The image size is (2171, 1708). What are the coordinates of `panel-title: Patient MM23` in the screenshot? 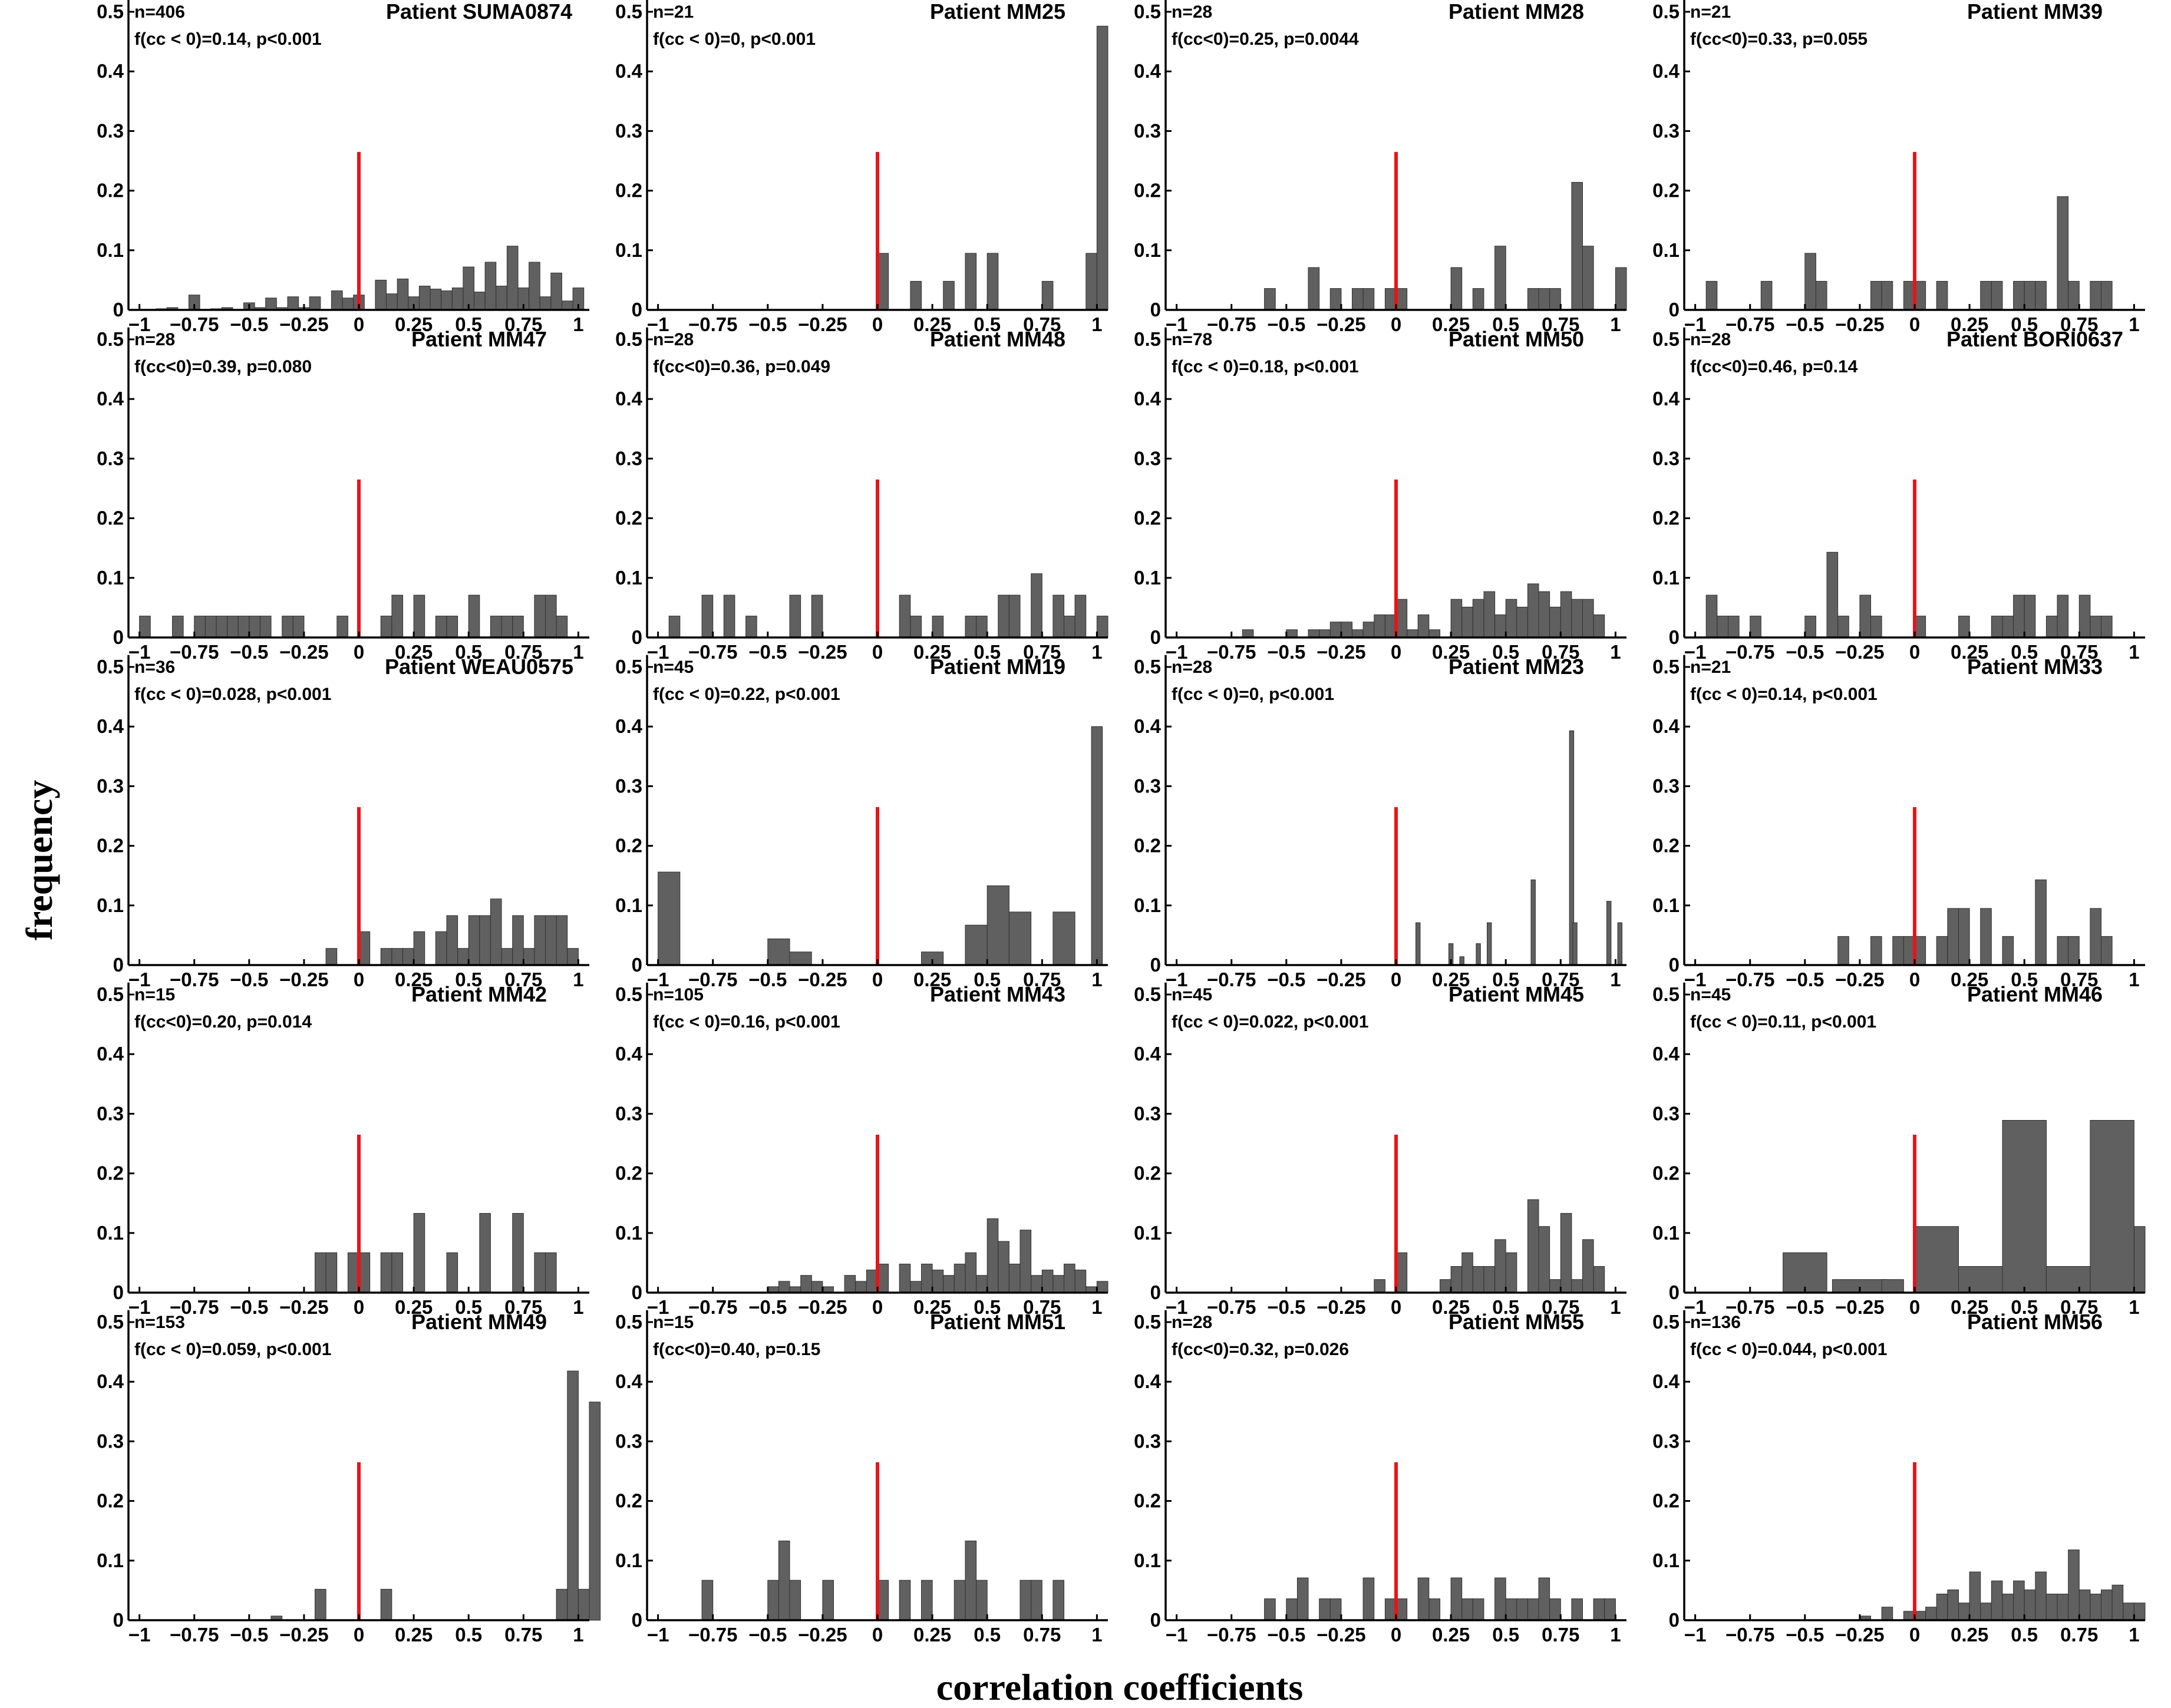 It's located at (1517, 667).